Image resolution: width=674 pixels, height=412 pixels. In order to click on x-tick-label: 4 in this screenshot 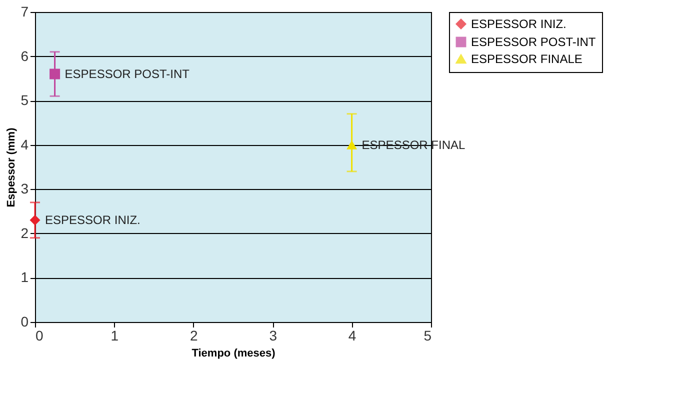, I will do `click(352, 336)`.